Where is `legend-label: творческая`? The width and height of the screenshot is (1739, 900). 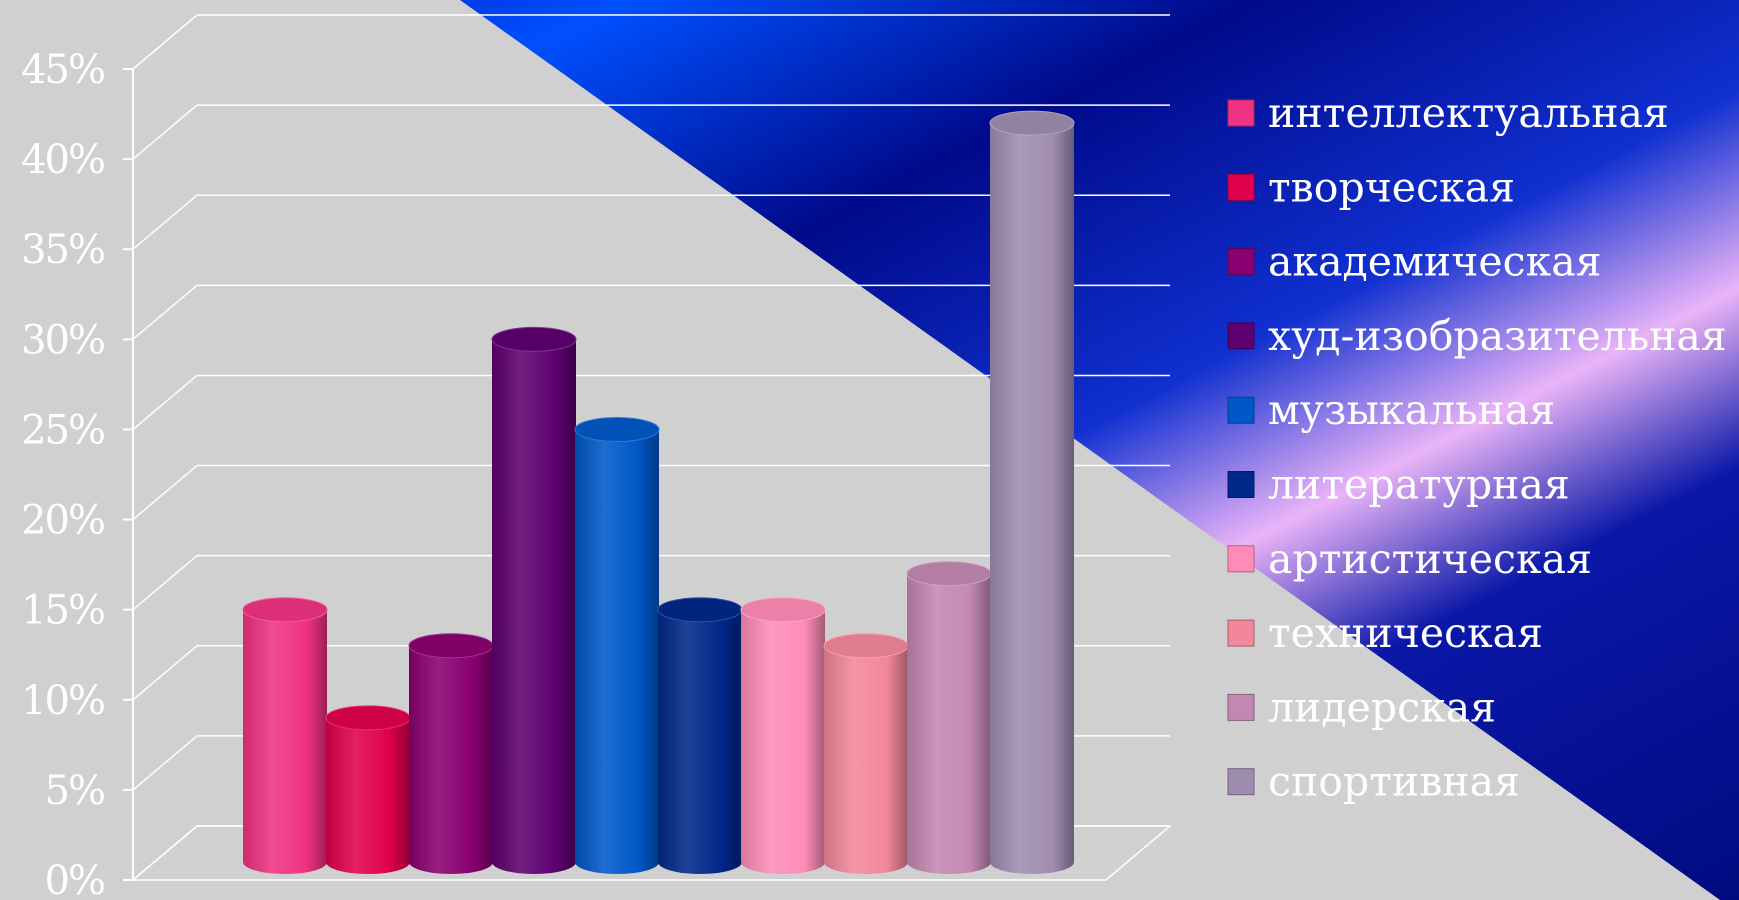
legend-label: творческая is located at coordinates (1391, 187).